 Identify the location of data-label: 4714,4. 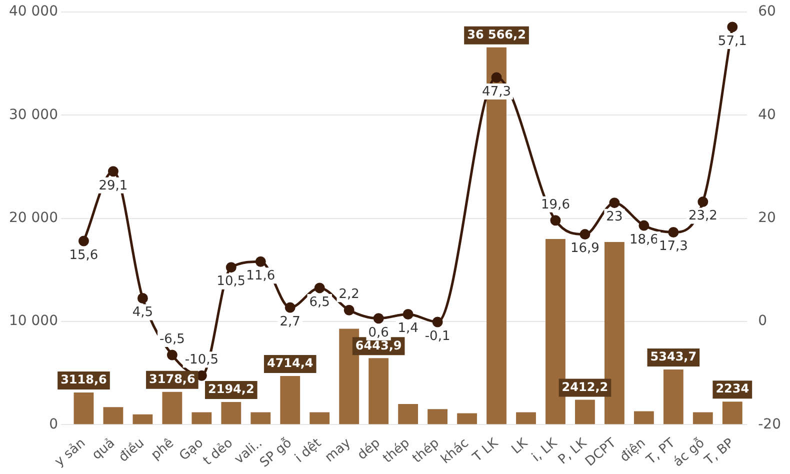
(290, 363).